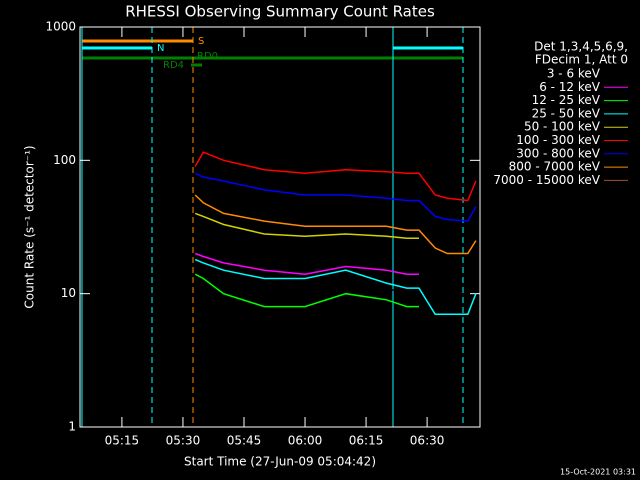 Image resolution: width=640 pixels, height=480 pixels. Describe the element at coordinates (574, 74) in the screenshot. I see `legend-label: 3 - 6 keV` at that location.